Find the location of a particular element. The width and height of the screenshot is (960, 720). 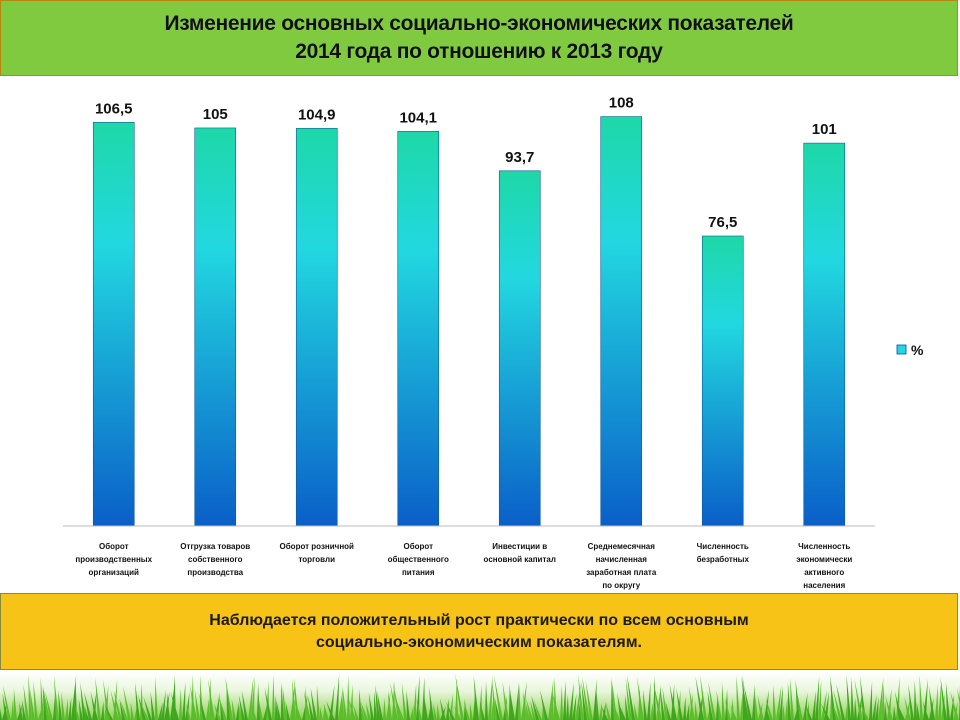

title-line-2: 2014 года по отношению к 2013 году is located at coordinates (479, 51).